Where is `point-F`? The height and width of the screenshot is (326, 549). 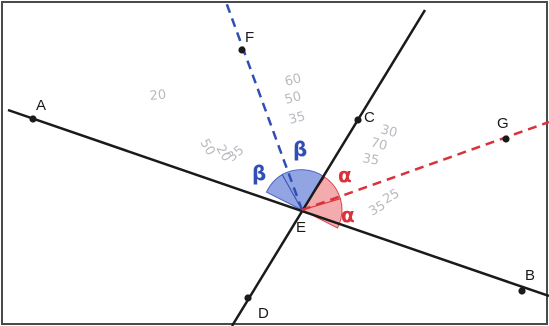
point-F is located at coordinates (242, 50).